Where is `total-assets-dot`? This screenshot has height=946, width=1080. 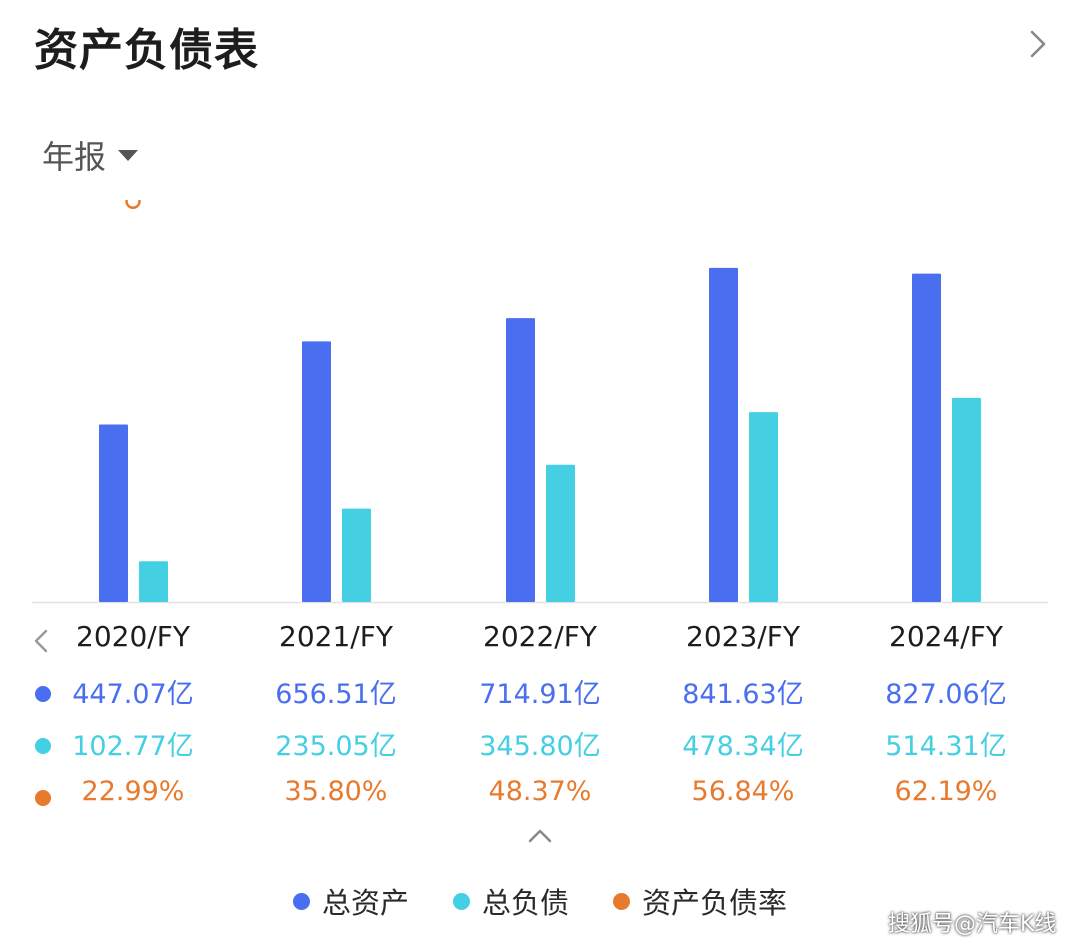
total-assets-dot is located at coordinates (43, 694).